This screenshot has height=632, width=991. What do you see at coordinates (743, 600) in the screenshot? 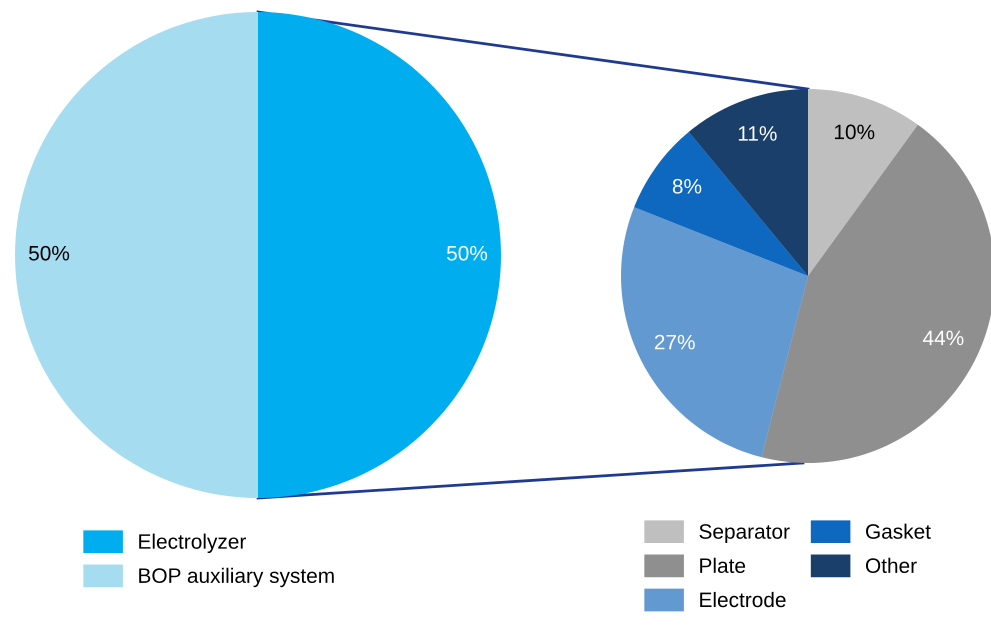
I see `legend-label: Electrode` at bounding box center [743, 600].